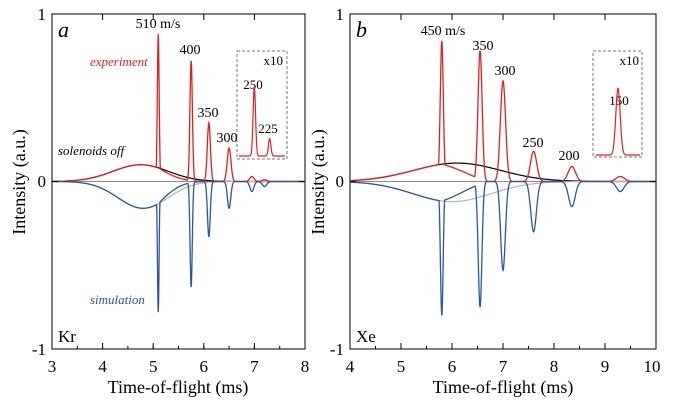  What do you see at coordinates (63, 29) in the screenshot?
I see `panel-a-letter: a` at bounding box center [63, 29].